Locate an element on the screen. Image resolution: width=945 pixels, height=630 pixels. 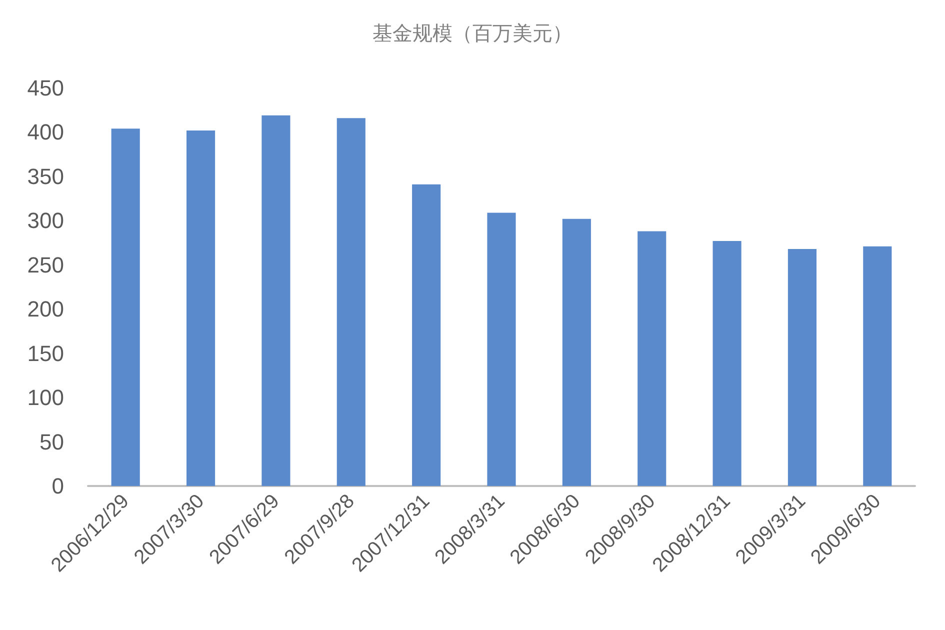
y-tick-label: 450 is located at coordinates (45, 88).